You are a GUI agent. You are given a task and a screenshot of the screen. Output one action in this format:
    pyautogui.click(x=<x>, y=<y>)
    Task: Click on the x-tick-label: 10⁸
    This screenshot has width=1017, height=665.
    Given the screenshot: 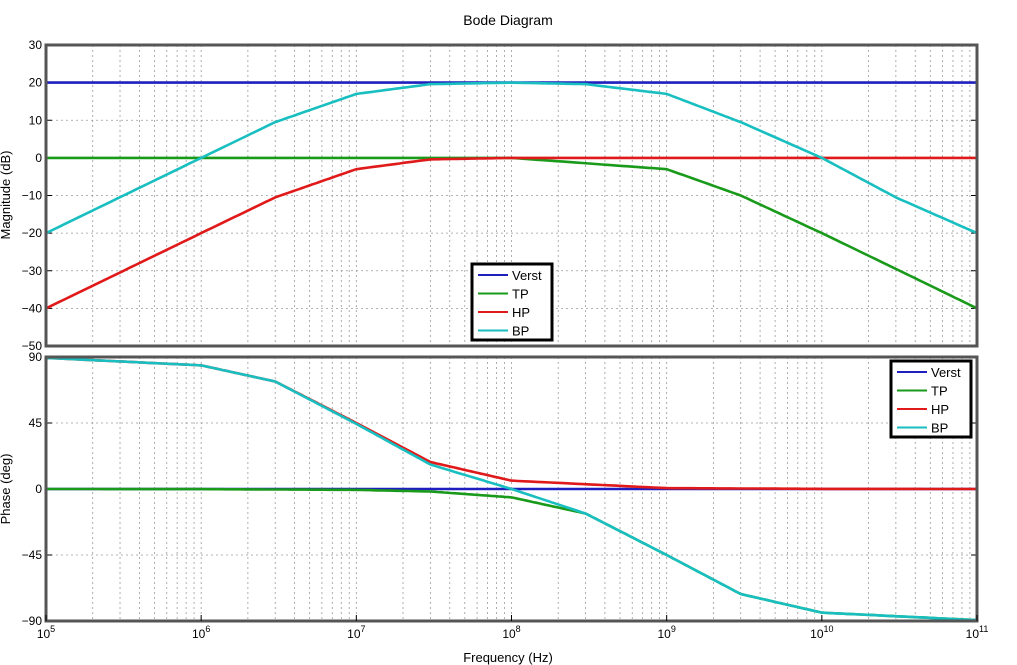 What is the action you would take?
    pyautogui.click(x=511, y=632)
    